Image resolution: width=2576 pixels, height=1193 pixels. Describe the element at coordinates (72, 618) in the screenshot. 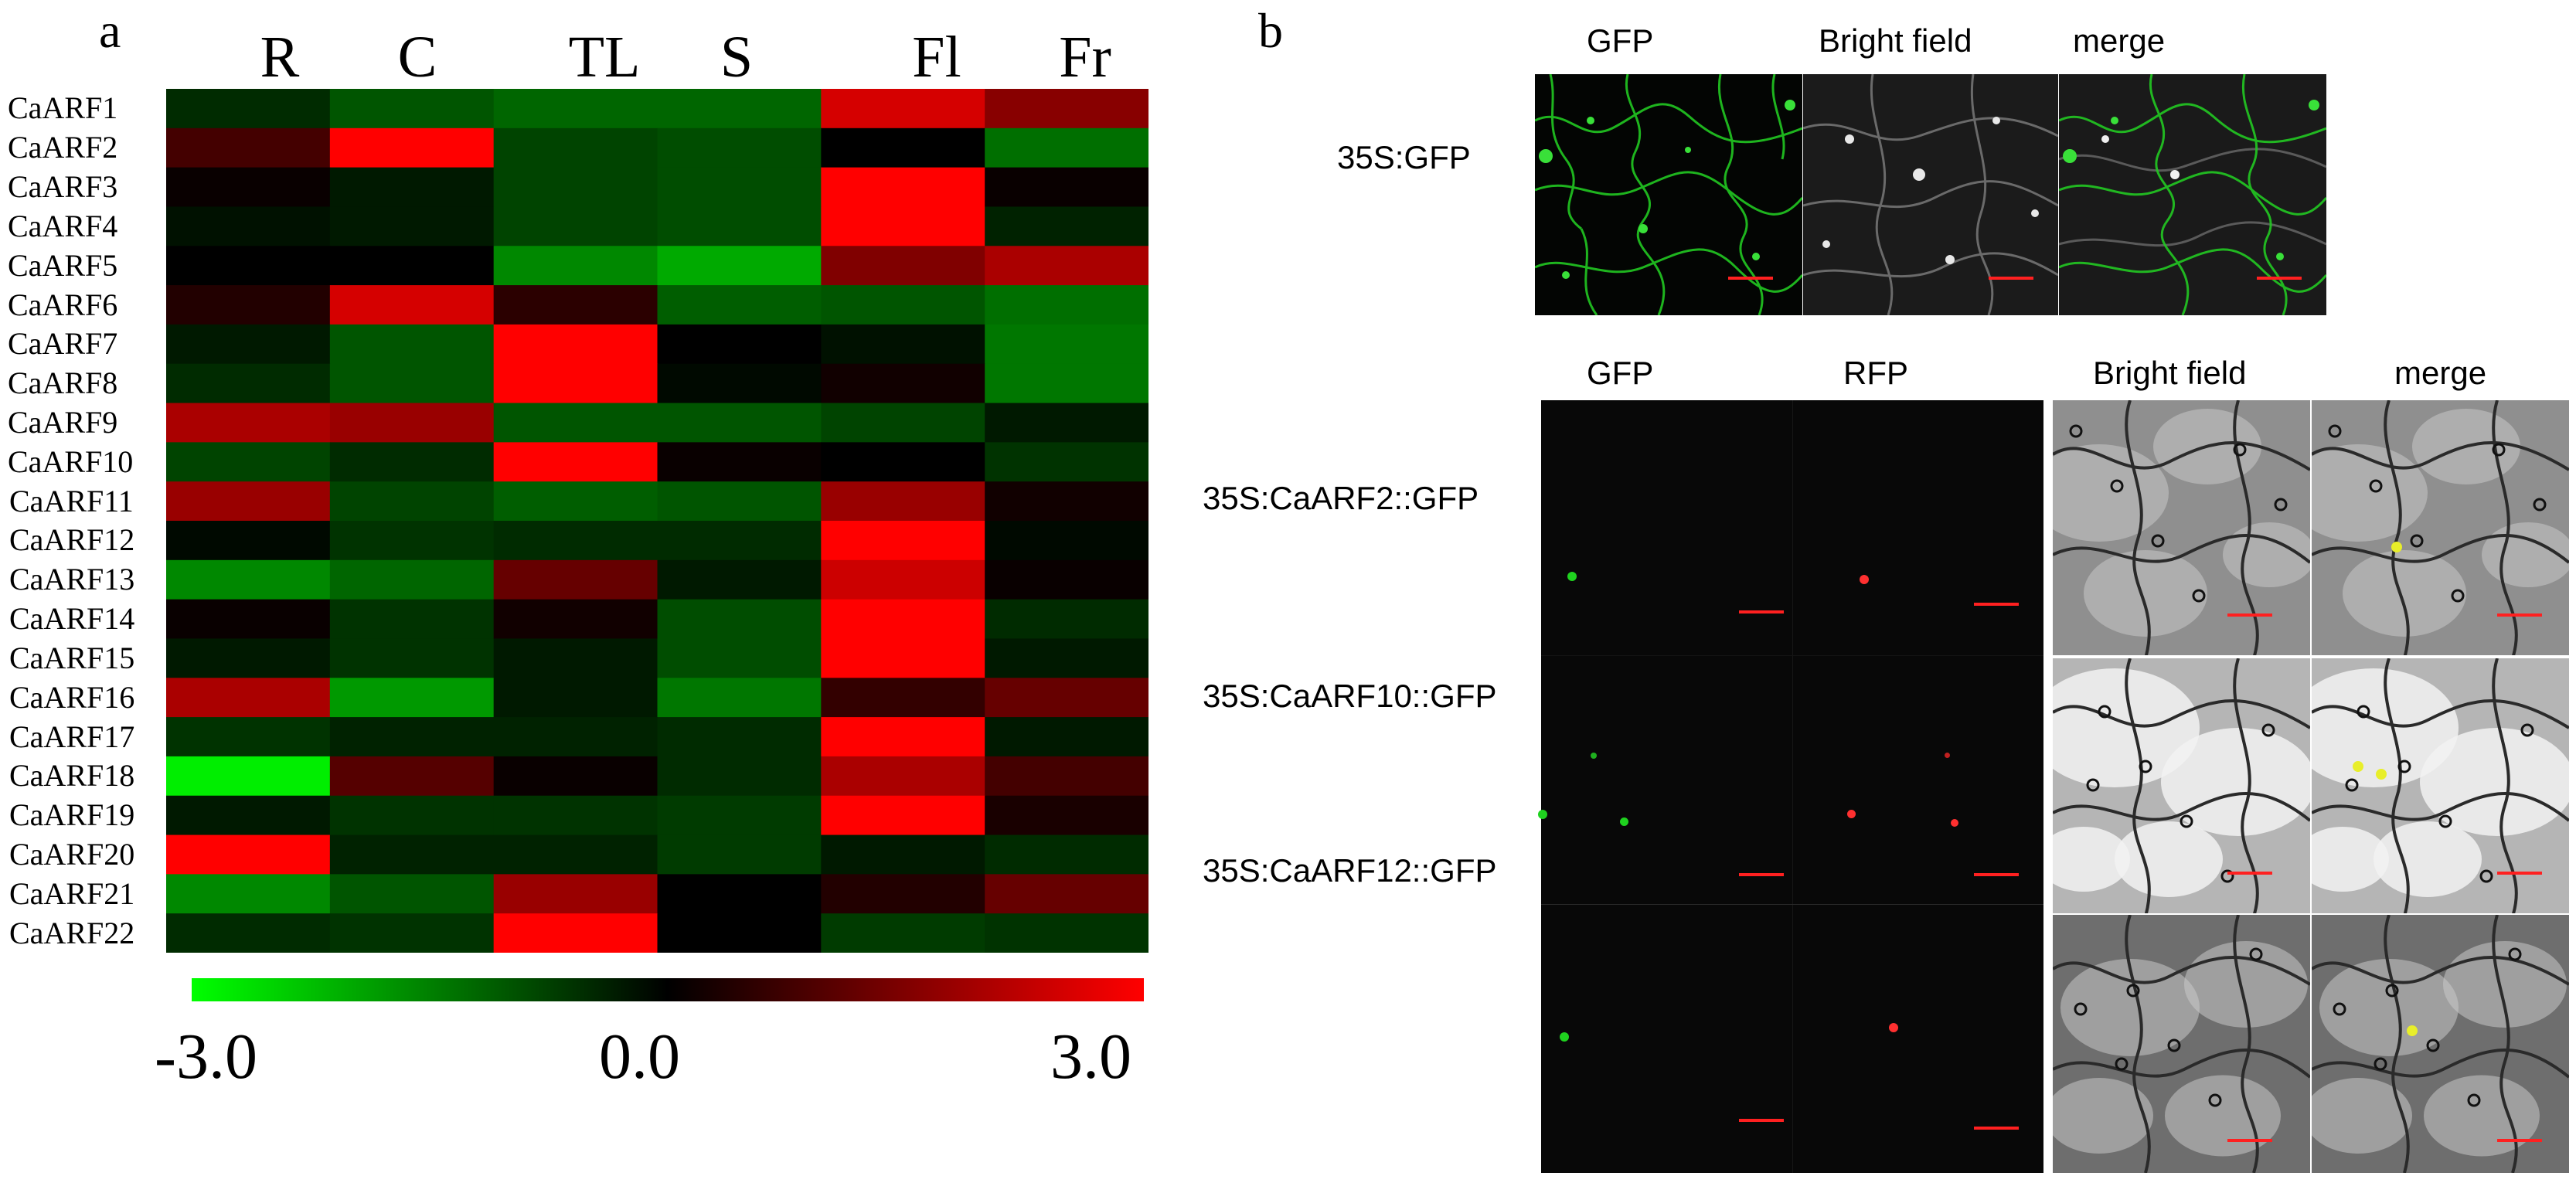

I see `row-label-caarf14: CaARF14` at that location.